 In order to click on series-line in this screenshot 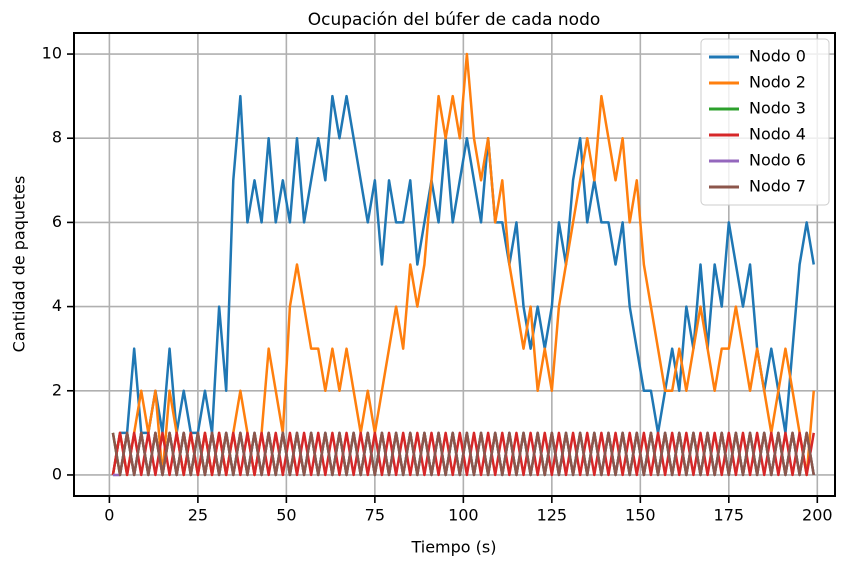, I will do `click(463, 454)`.